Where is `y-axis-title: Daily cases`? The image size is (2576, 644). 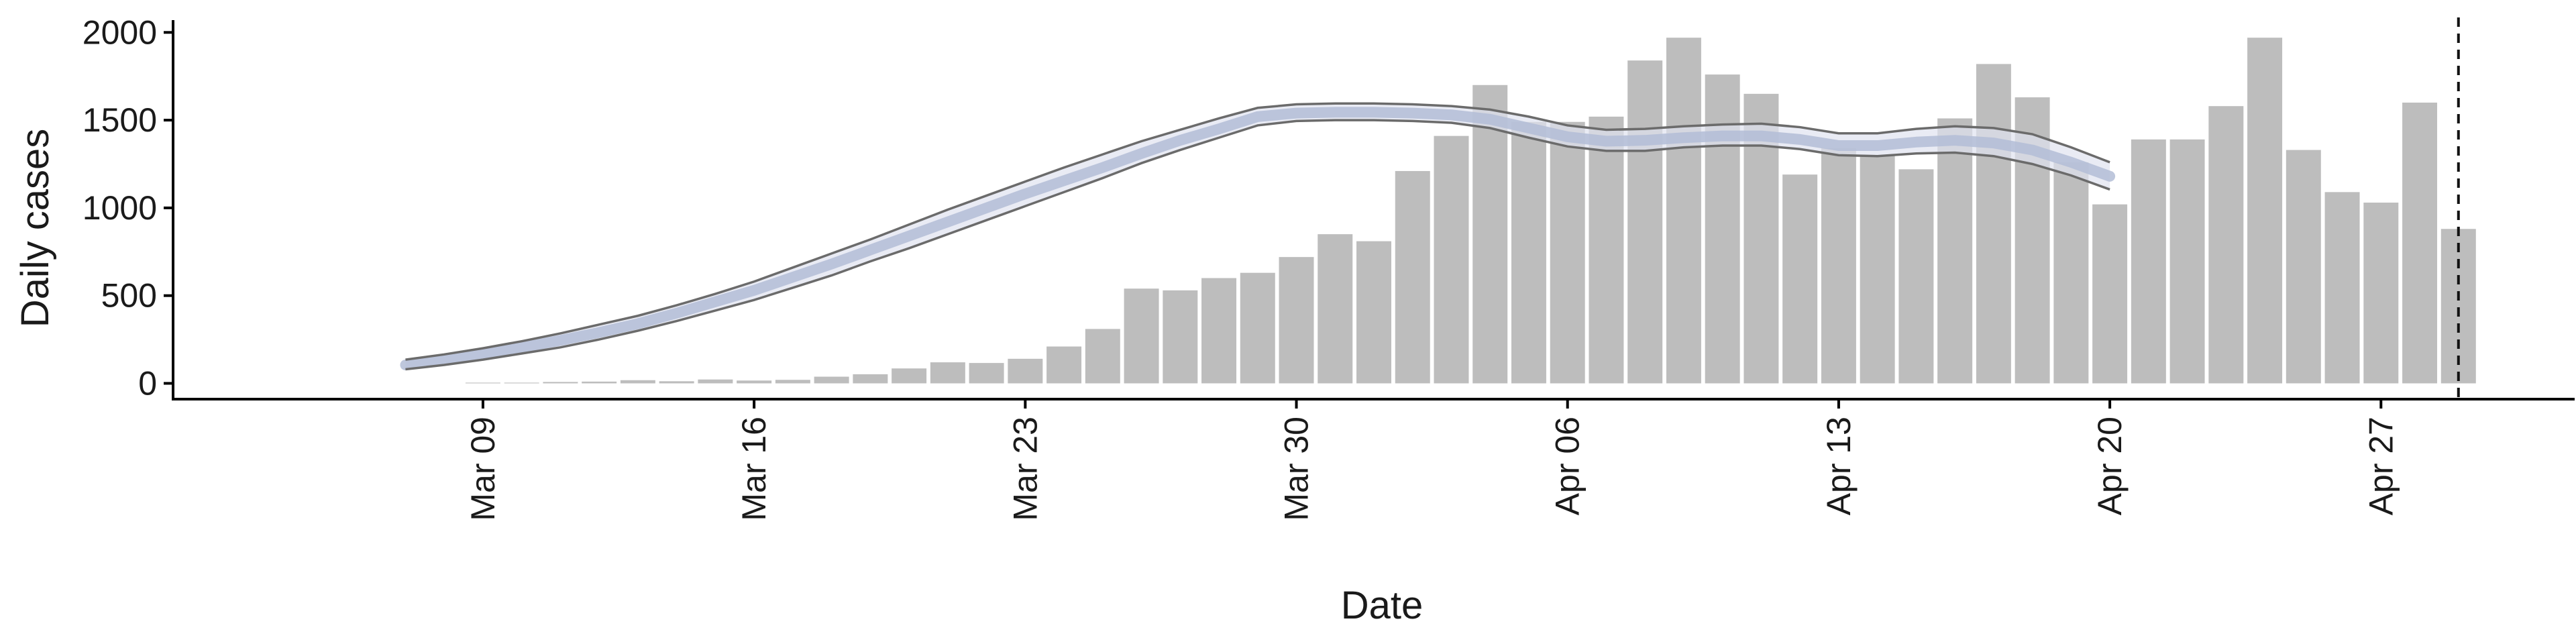 y-axis-title: Daily cases is located at coordinates (35, 228).